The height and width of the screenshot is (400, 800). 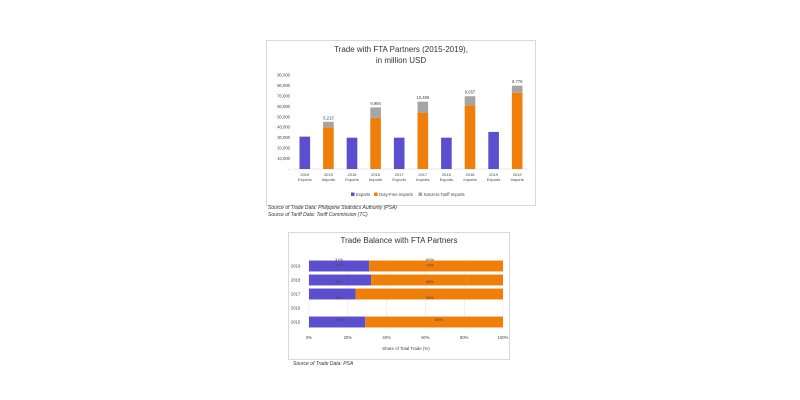 I want to click on balance-data-source: Source of Trade Data: PSA, so click(x=323, y=364).